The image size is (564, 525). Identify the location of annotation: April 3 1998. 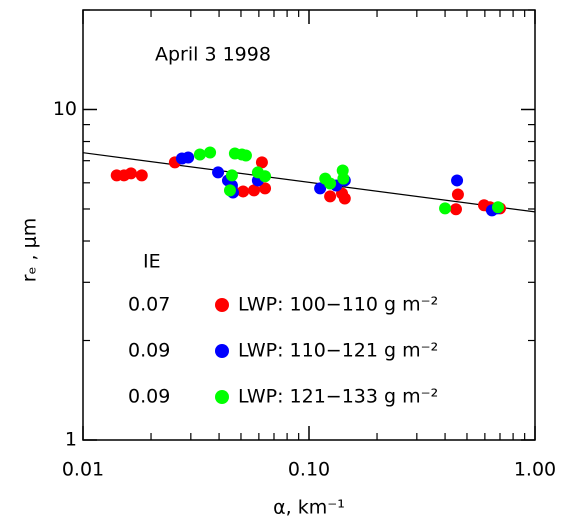
(213, 55).